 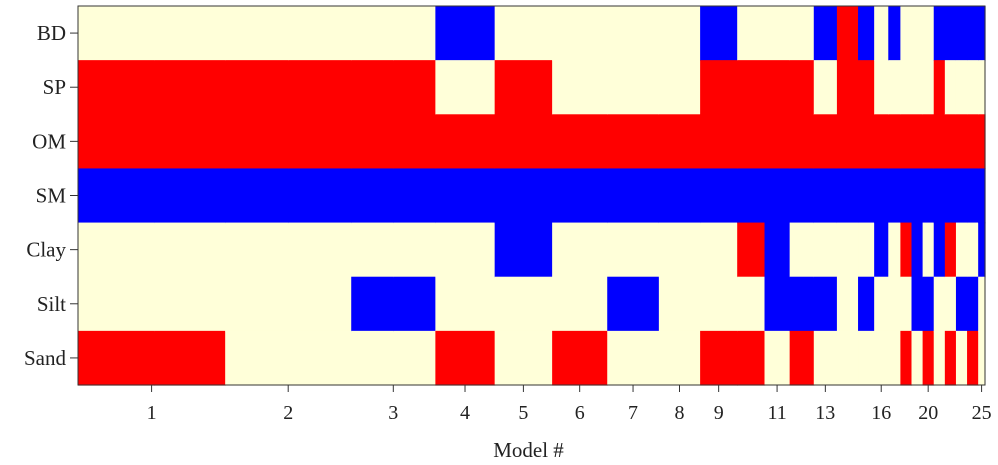 I want to click on x-tick-label: 9, so click(x=719, y=413).